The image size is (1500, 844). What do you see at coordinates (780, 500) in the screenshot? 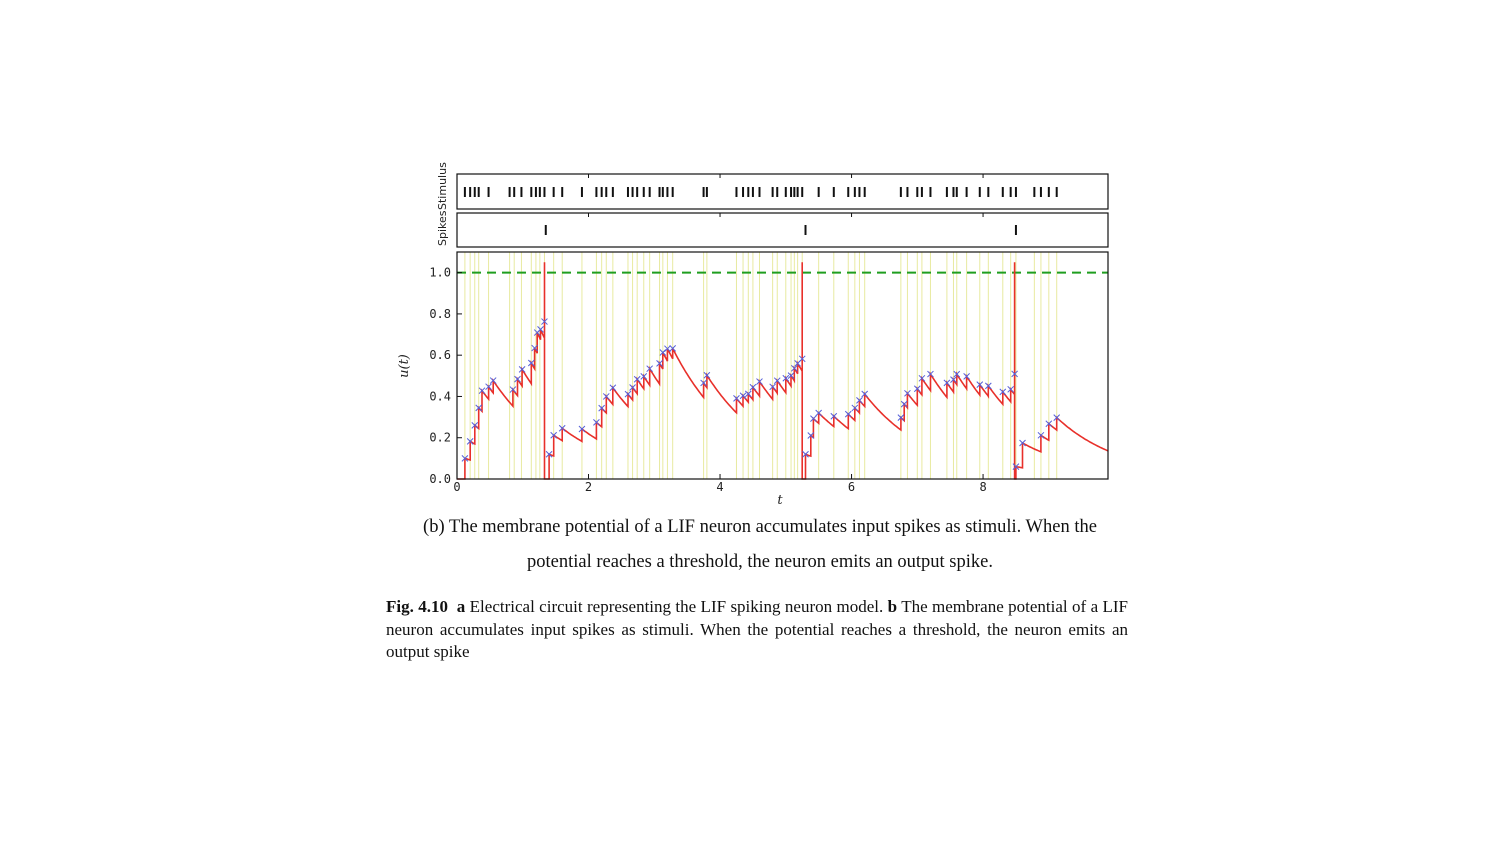
I see `x-axis-title: t` at bounding box center [780, 500].